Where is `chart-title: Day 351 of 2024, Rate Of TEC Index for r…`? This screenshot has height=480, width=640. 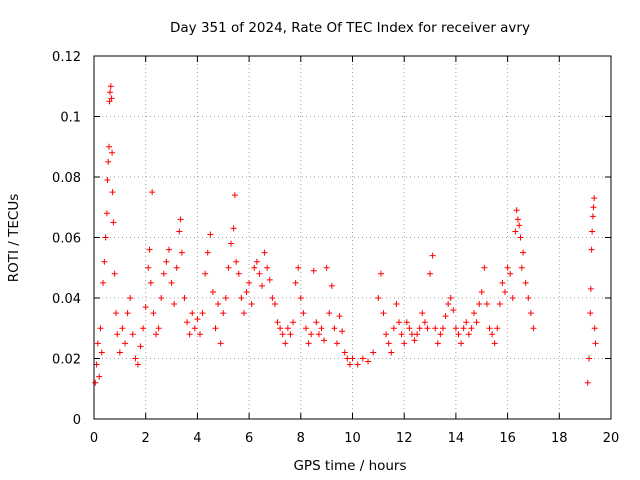
chart-title: Day 351 of 2024, Rate Of TEC Index for r… is located at coordinates (350, 28).